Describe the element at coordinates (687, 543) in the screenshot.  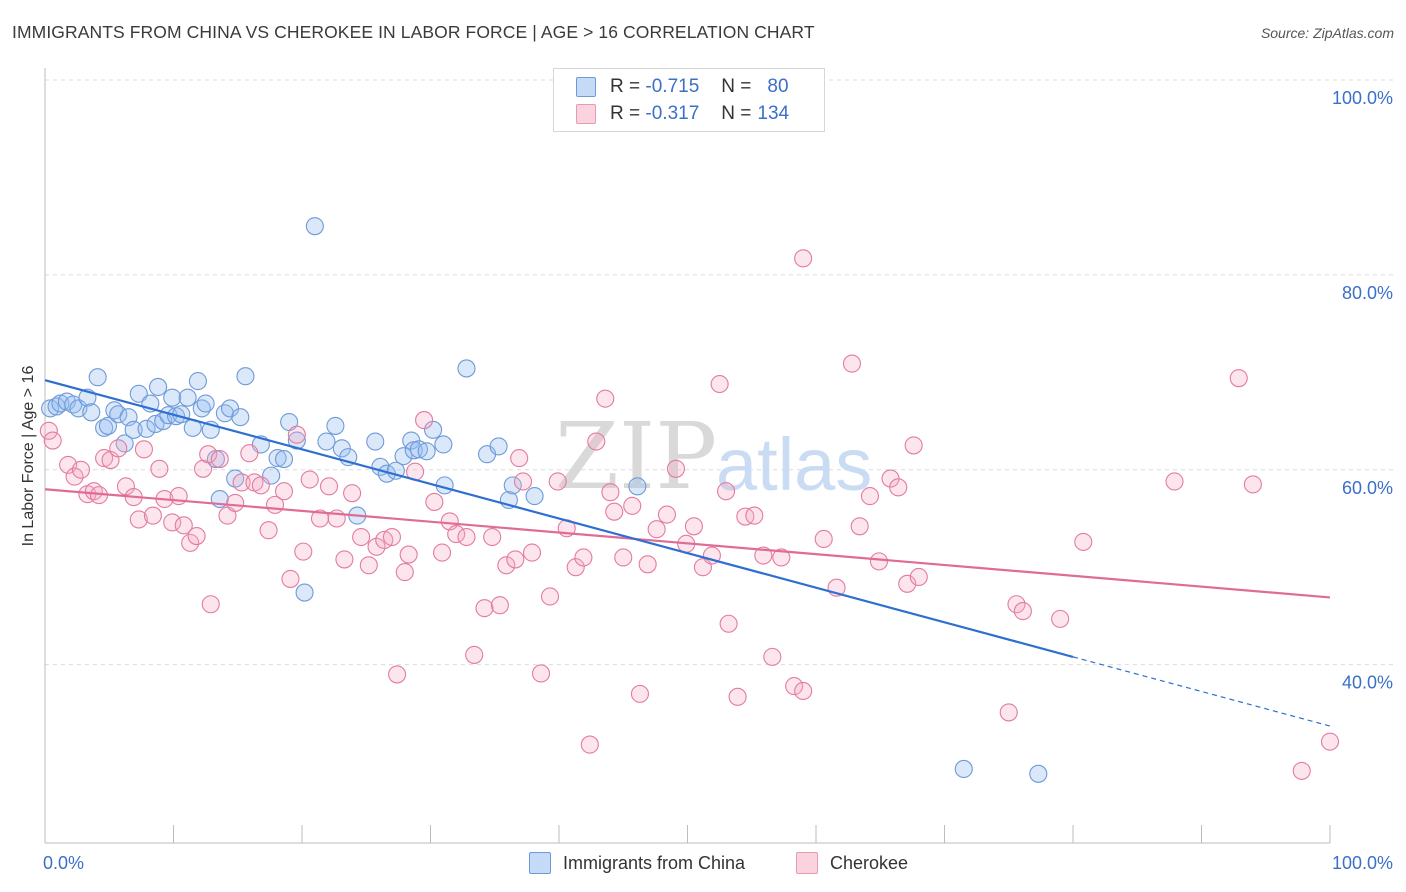
I see `cherokee-trend-line` at that location.